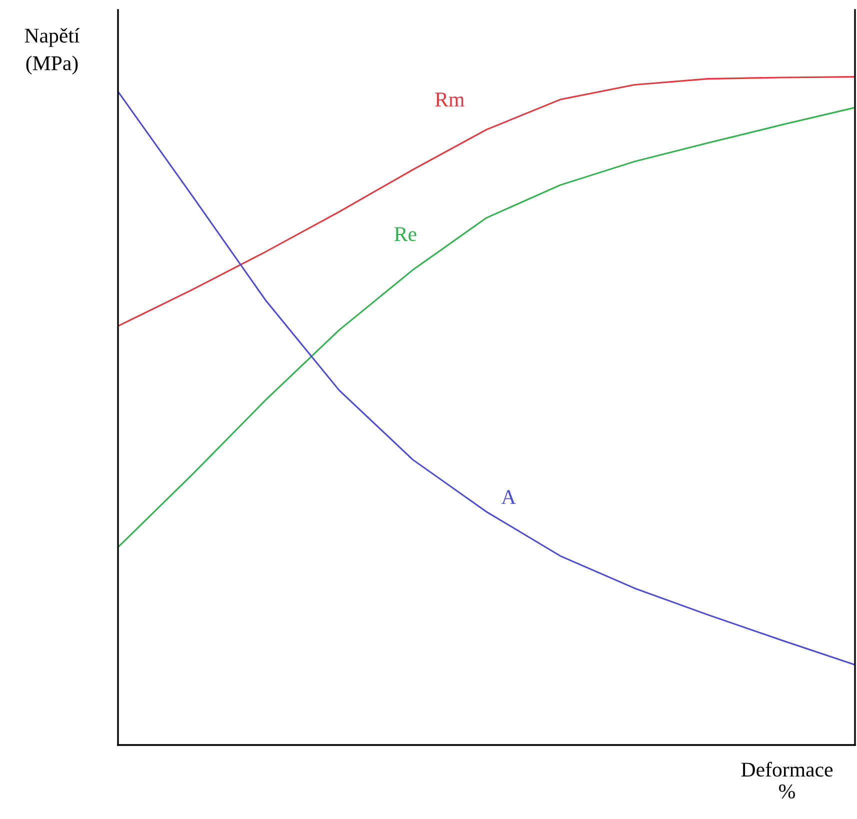 The width and height of the screenshot is (857, 819). What do you see at coordinates (449, 99) in the screenshot?
I see `series-label: Rm` at bounding box center [449, 99].